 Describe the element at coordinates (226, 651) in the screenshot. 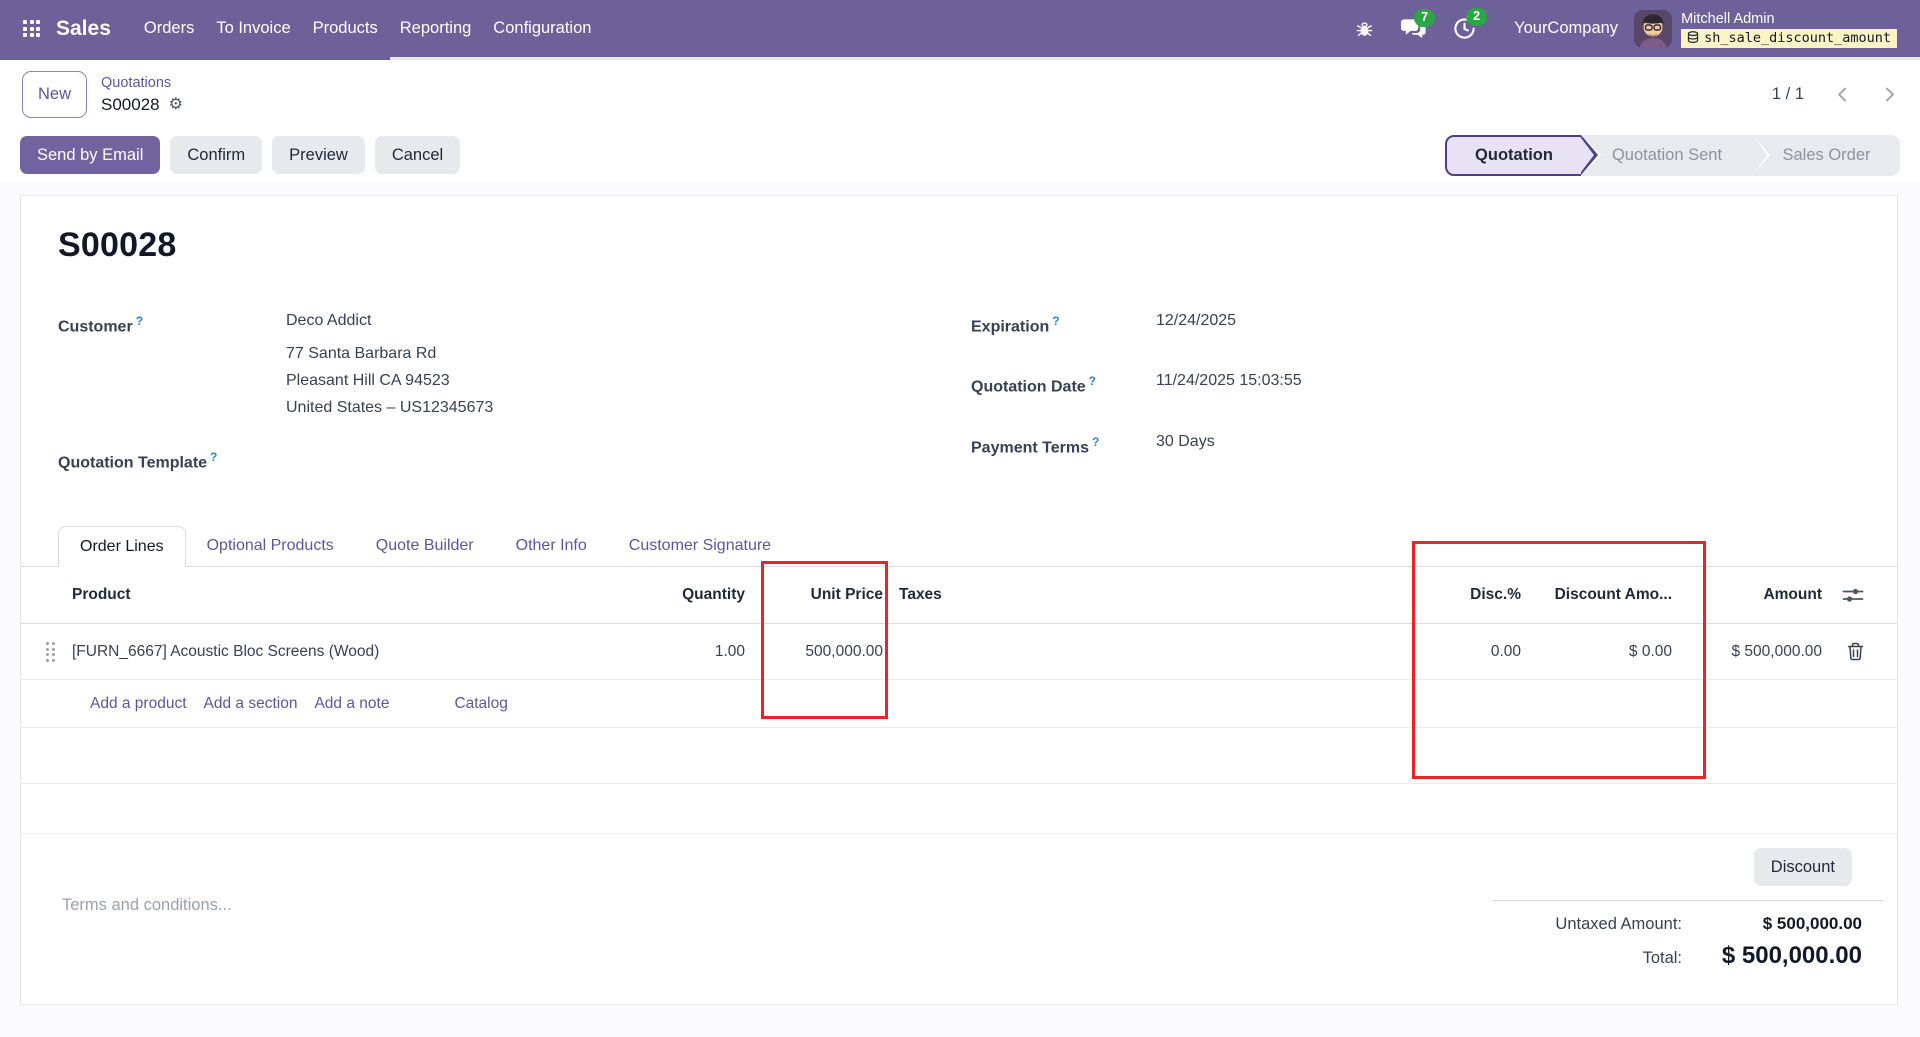

I see `cell-product: [FURN_6667] Acoustic Bloc Screens (Wood)` at that location.